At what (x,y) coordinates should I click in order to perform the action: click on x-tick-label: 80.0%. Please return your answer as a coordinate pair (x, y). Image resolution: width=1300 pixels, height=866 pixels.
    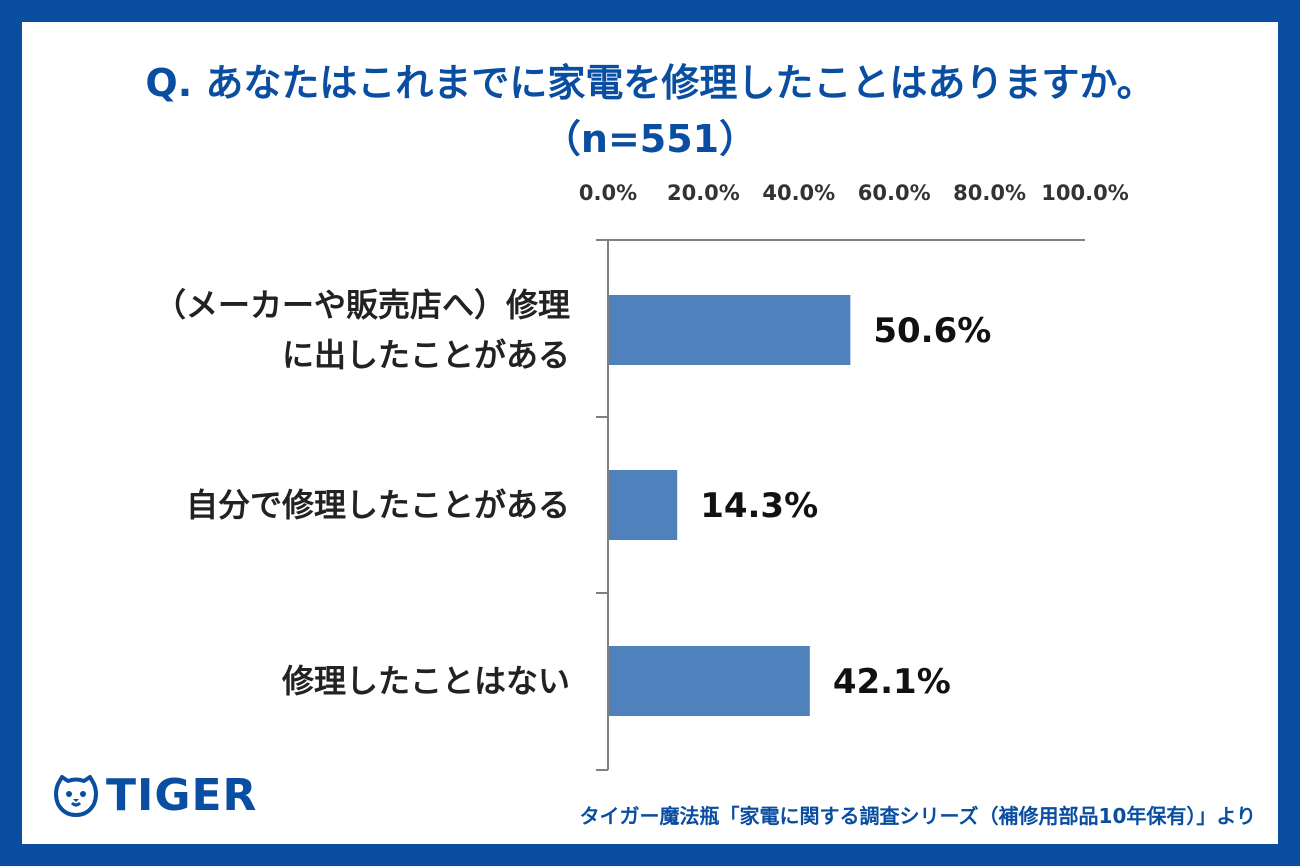
    Looking at the image, I should click on (989, 193).